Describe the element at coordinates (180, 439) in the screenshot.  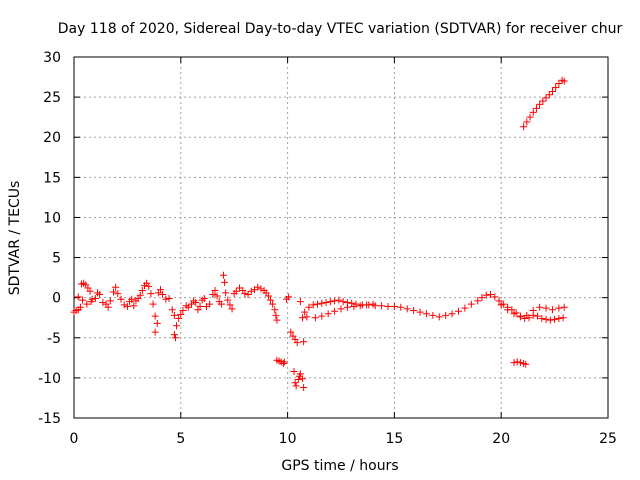
I see `x-tick-label: 5` at that location.